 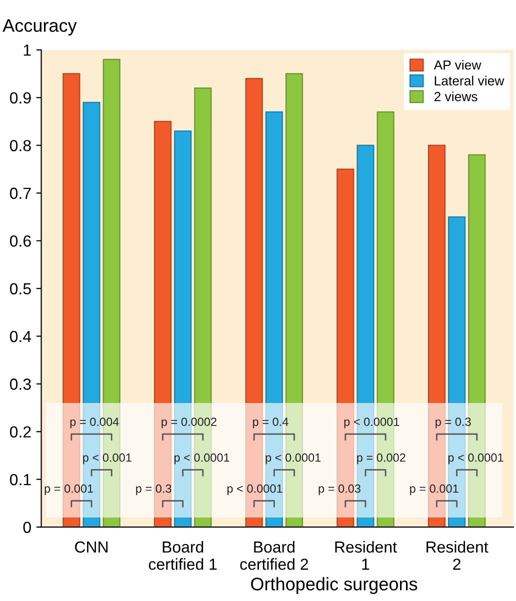 What do you see at coordinates (20, 146) in the screenshot?
I see `y-tick-label: 0.8` at bounding box center [20, 146].